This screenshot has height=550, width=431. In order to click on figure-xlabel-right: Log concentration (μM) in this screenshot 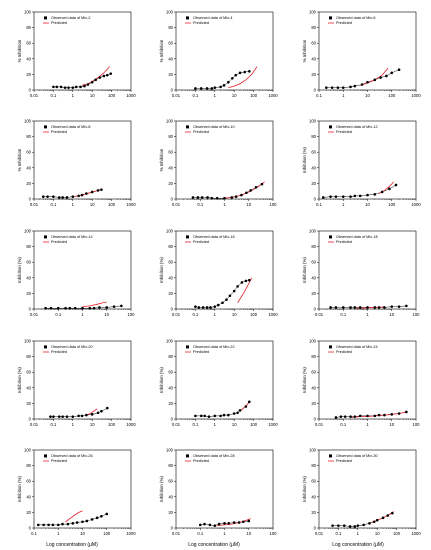, I will do `click(358, 545)`.